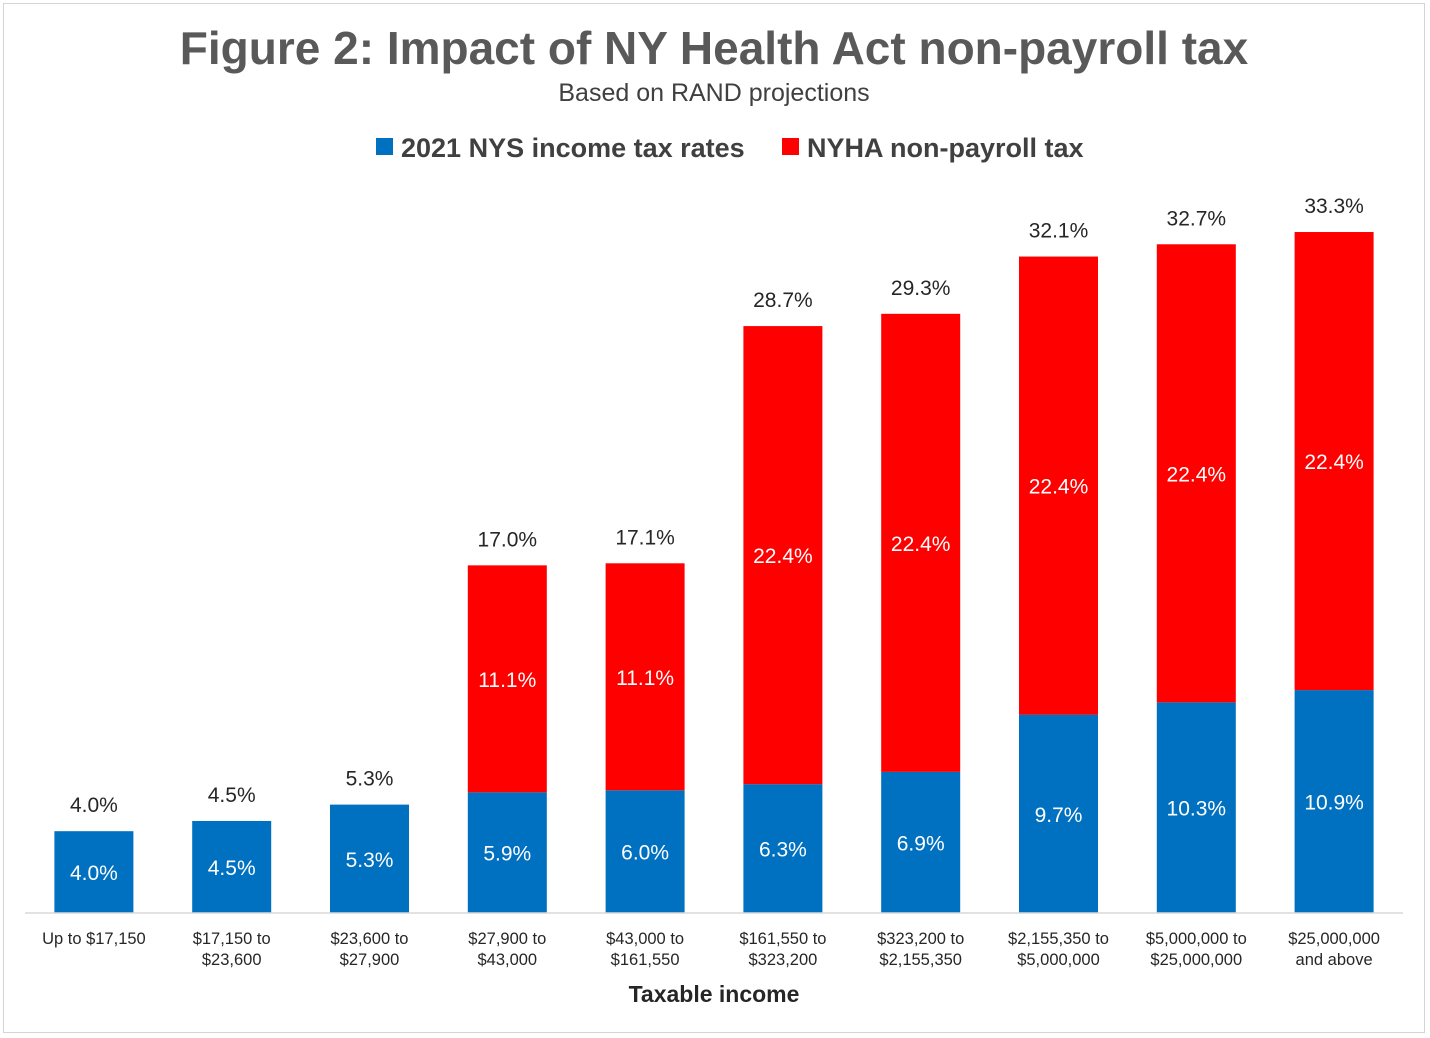  I want to click on category-label-4-1: $161,550, so click(645, 960).